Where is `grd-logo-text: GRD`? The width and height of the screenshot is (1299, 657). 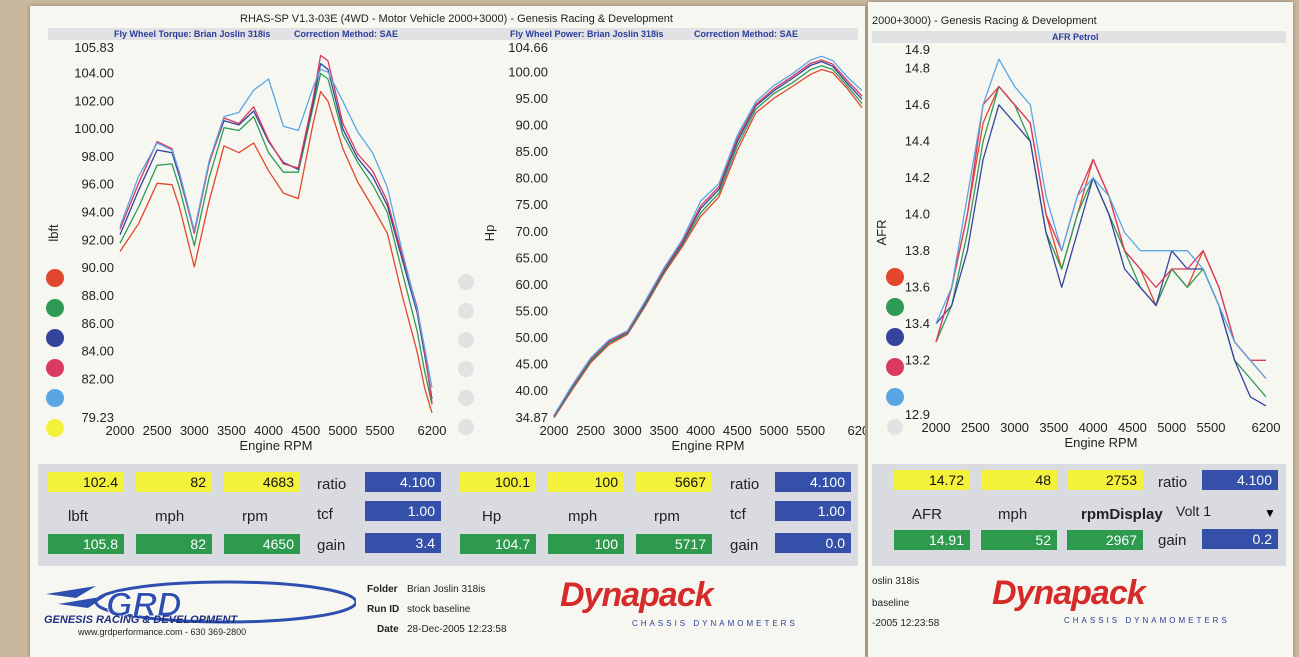 grd-logo-text: GRD is located at coordinates (144, 605).